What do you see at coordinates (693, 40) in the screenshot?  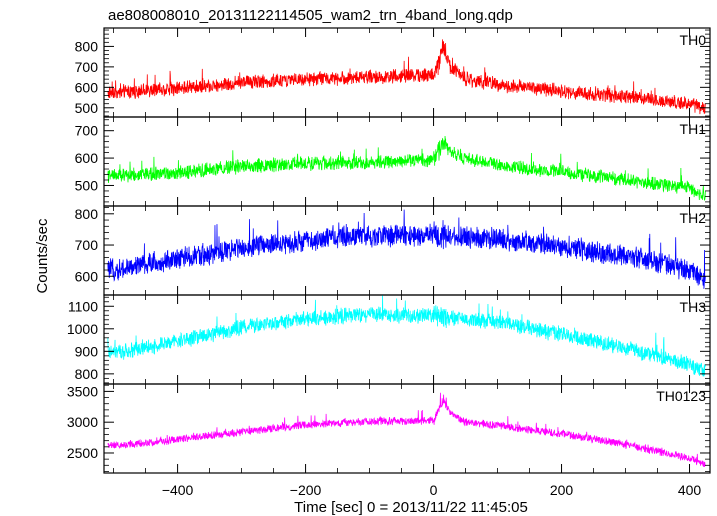 I see `panel-label-th0: TH0` at bounding box center [693, 40].